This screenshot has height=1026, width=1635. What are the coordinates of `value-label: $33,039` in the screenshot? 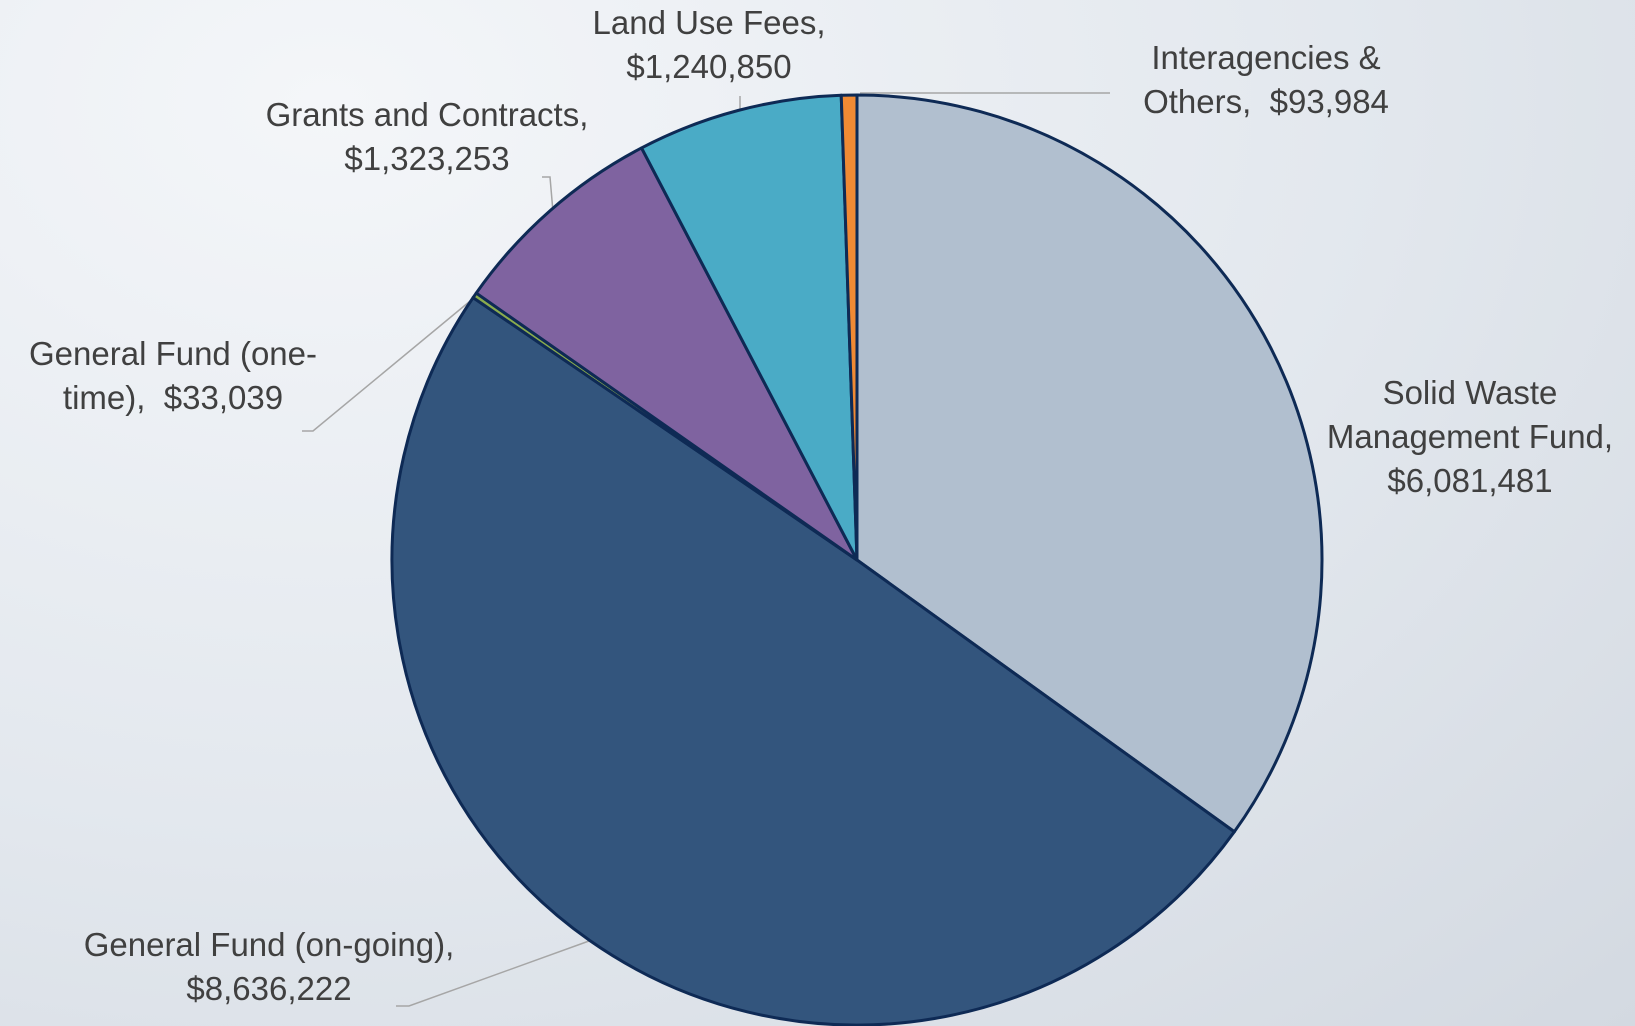 It's located at (223, 397).